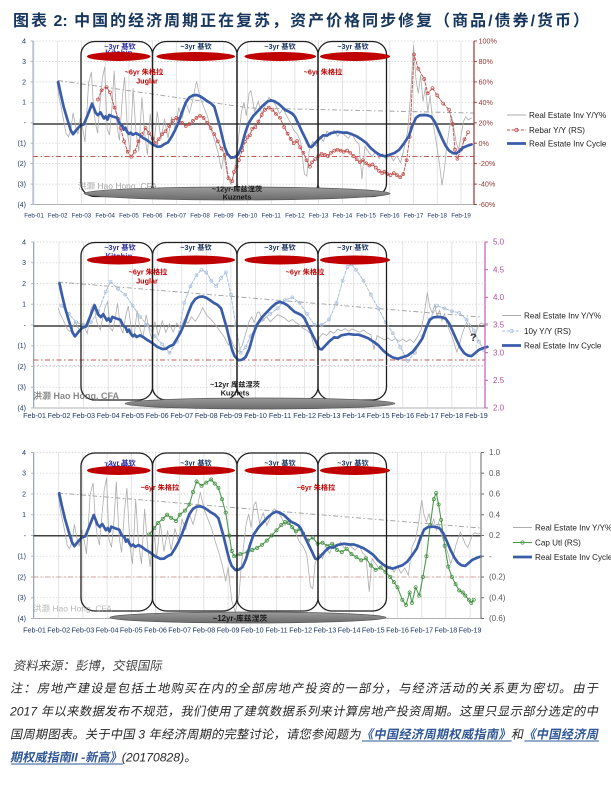  What do you see at coordinates (495, 535) in the screenshot?
I see `svg-text: 0.2` at bounding box center [495, 535].